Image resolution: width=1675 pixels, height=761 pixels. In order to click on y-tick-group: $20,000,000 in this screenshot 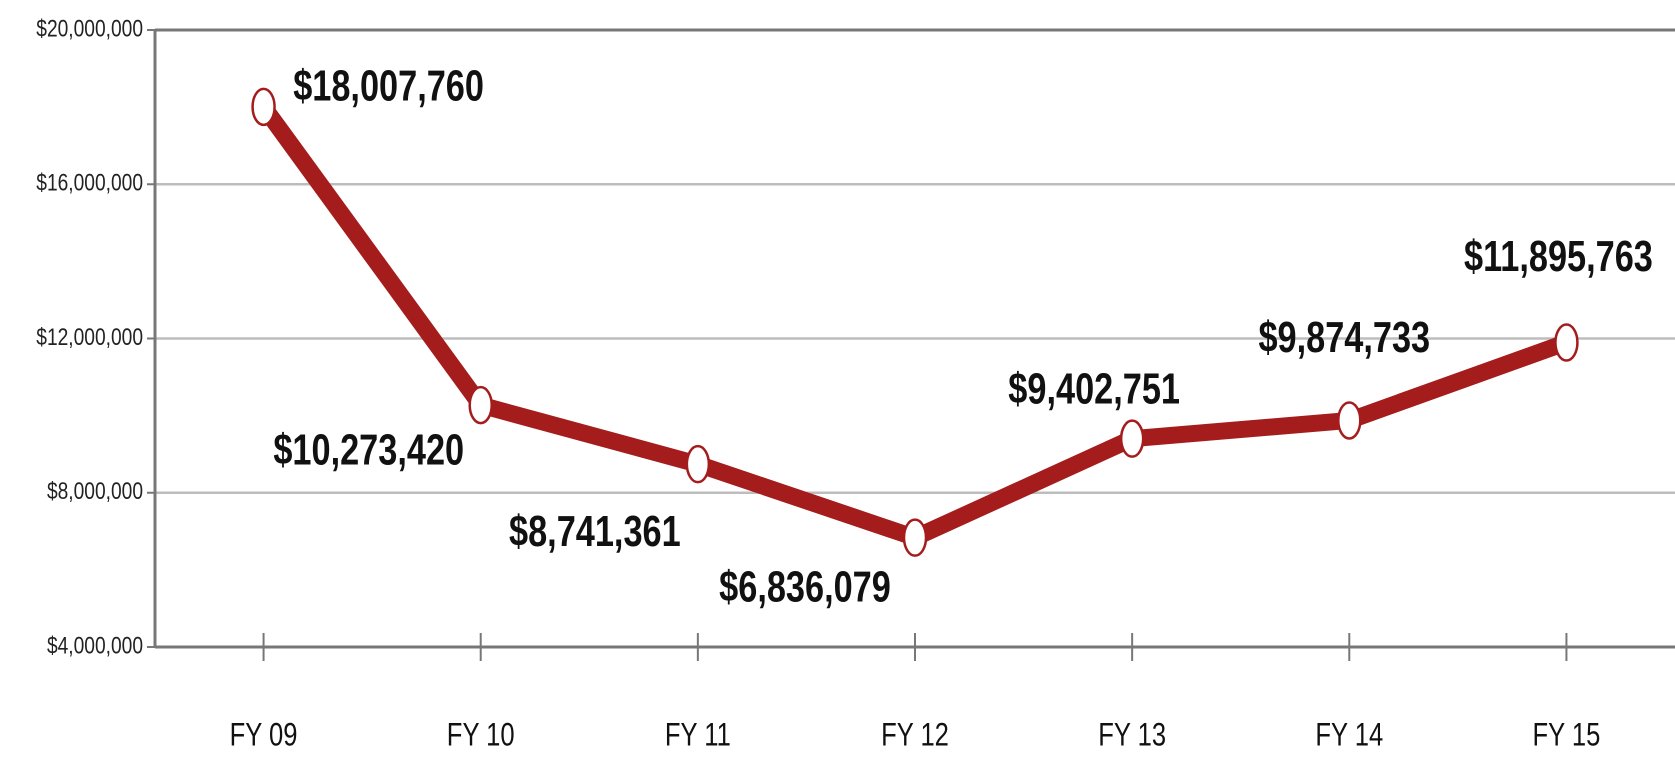, I will do `click(89, 28)`.